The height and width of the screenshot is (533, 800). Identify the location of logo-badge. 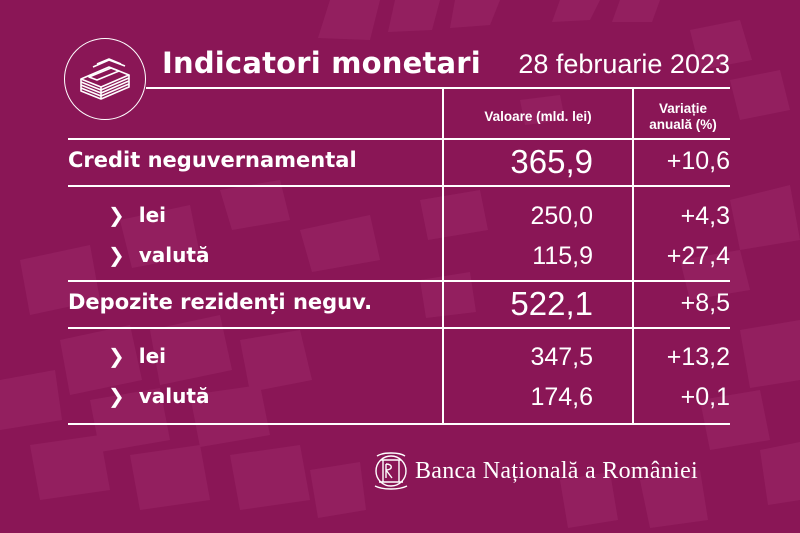
(105, 79).